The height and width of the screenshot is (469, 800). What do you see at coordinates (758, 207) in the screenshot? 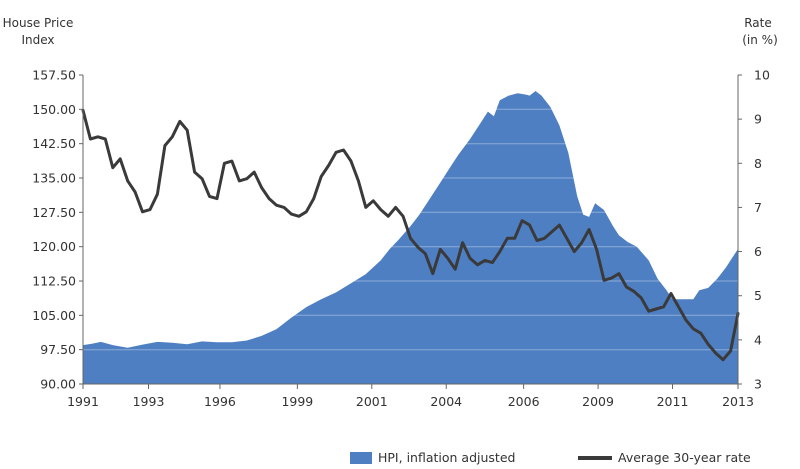
I see `right-tick-label: 7` at bounding box center [758, 207].